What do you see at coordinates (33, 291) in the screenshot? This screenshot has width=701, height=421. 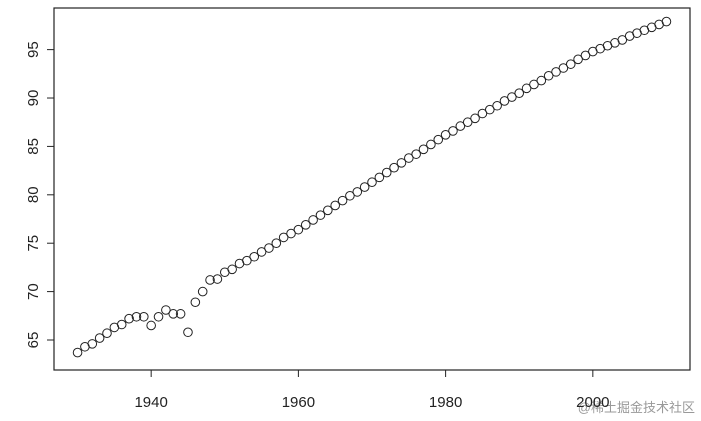 I see `y-tick-label: 70` at bounding box center [33, 291].